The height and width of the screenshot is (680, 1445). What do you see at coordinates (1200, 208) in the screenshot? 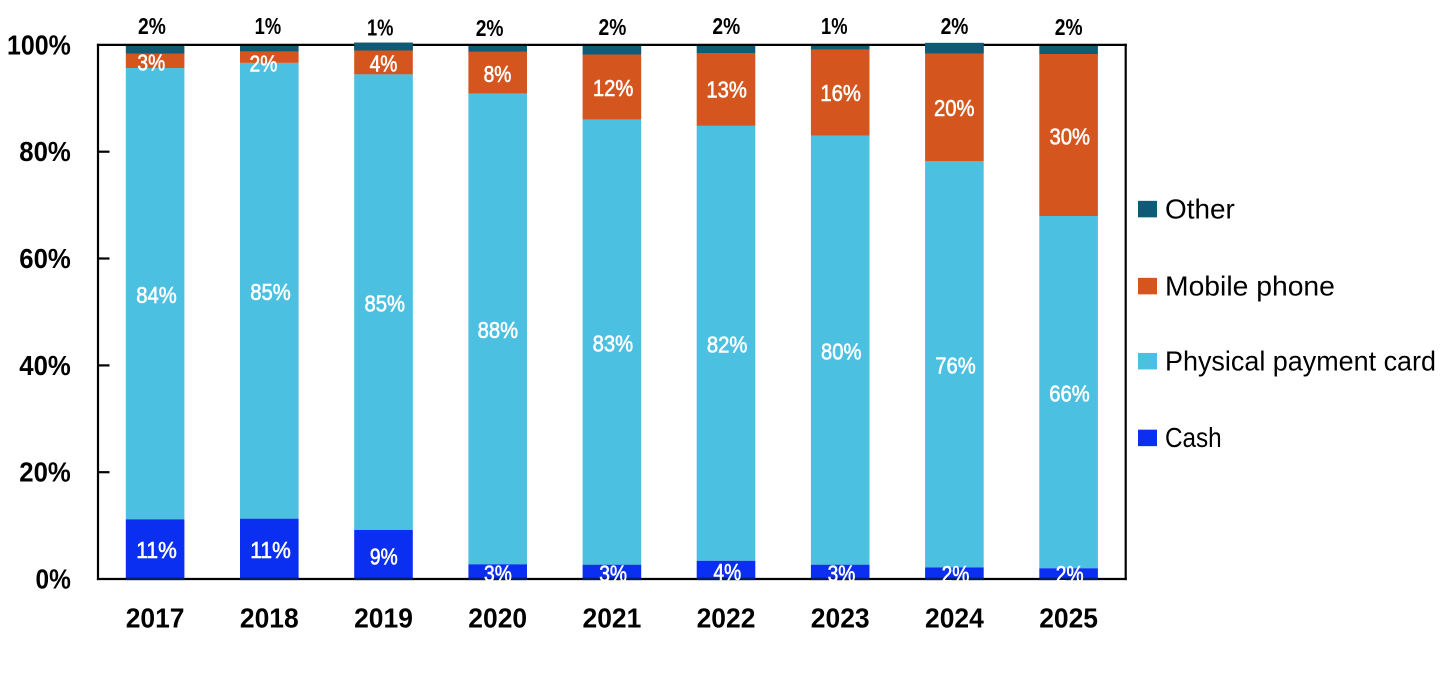
I see `svg-text: Other` at bounding box center [1200, 208].